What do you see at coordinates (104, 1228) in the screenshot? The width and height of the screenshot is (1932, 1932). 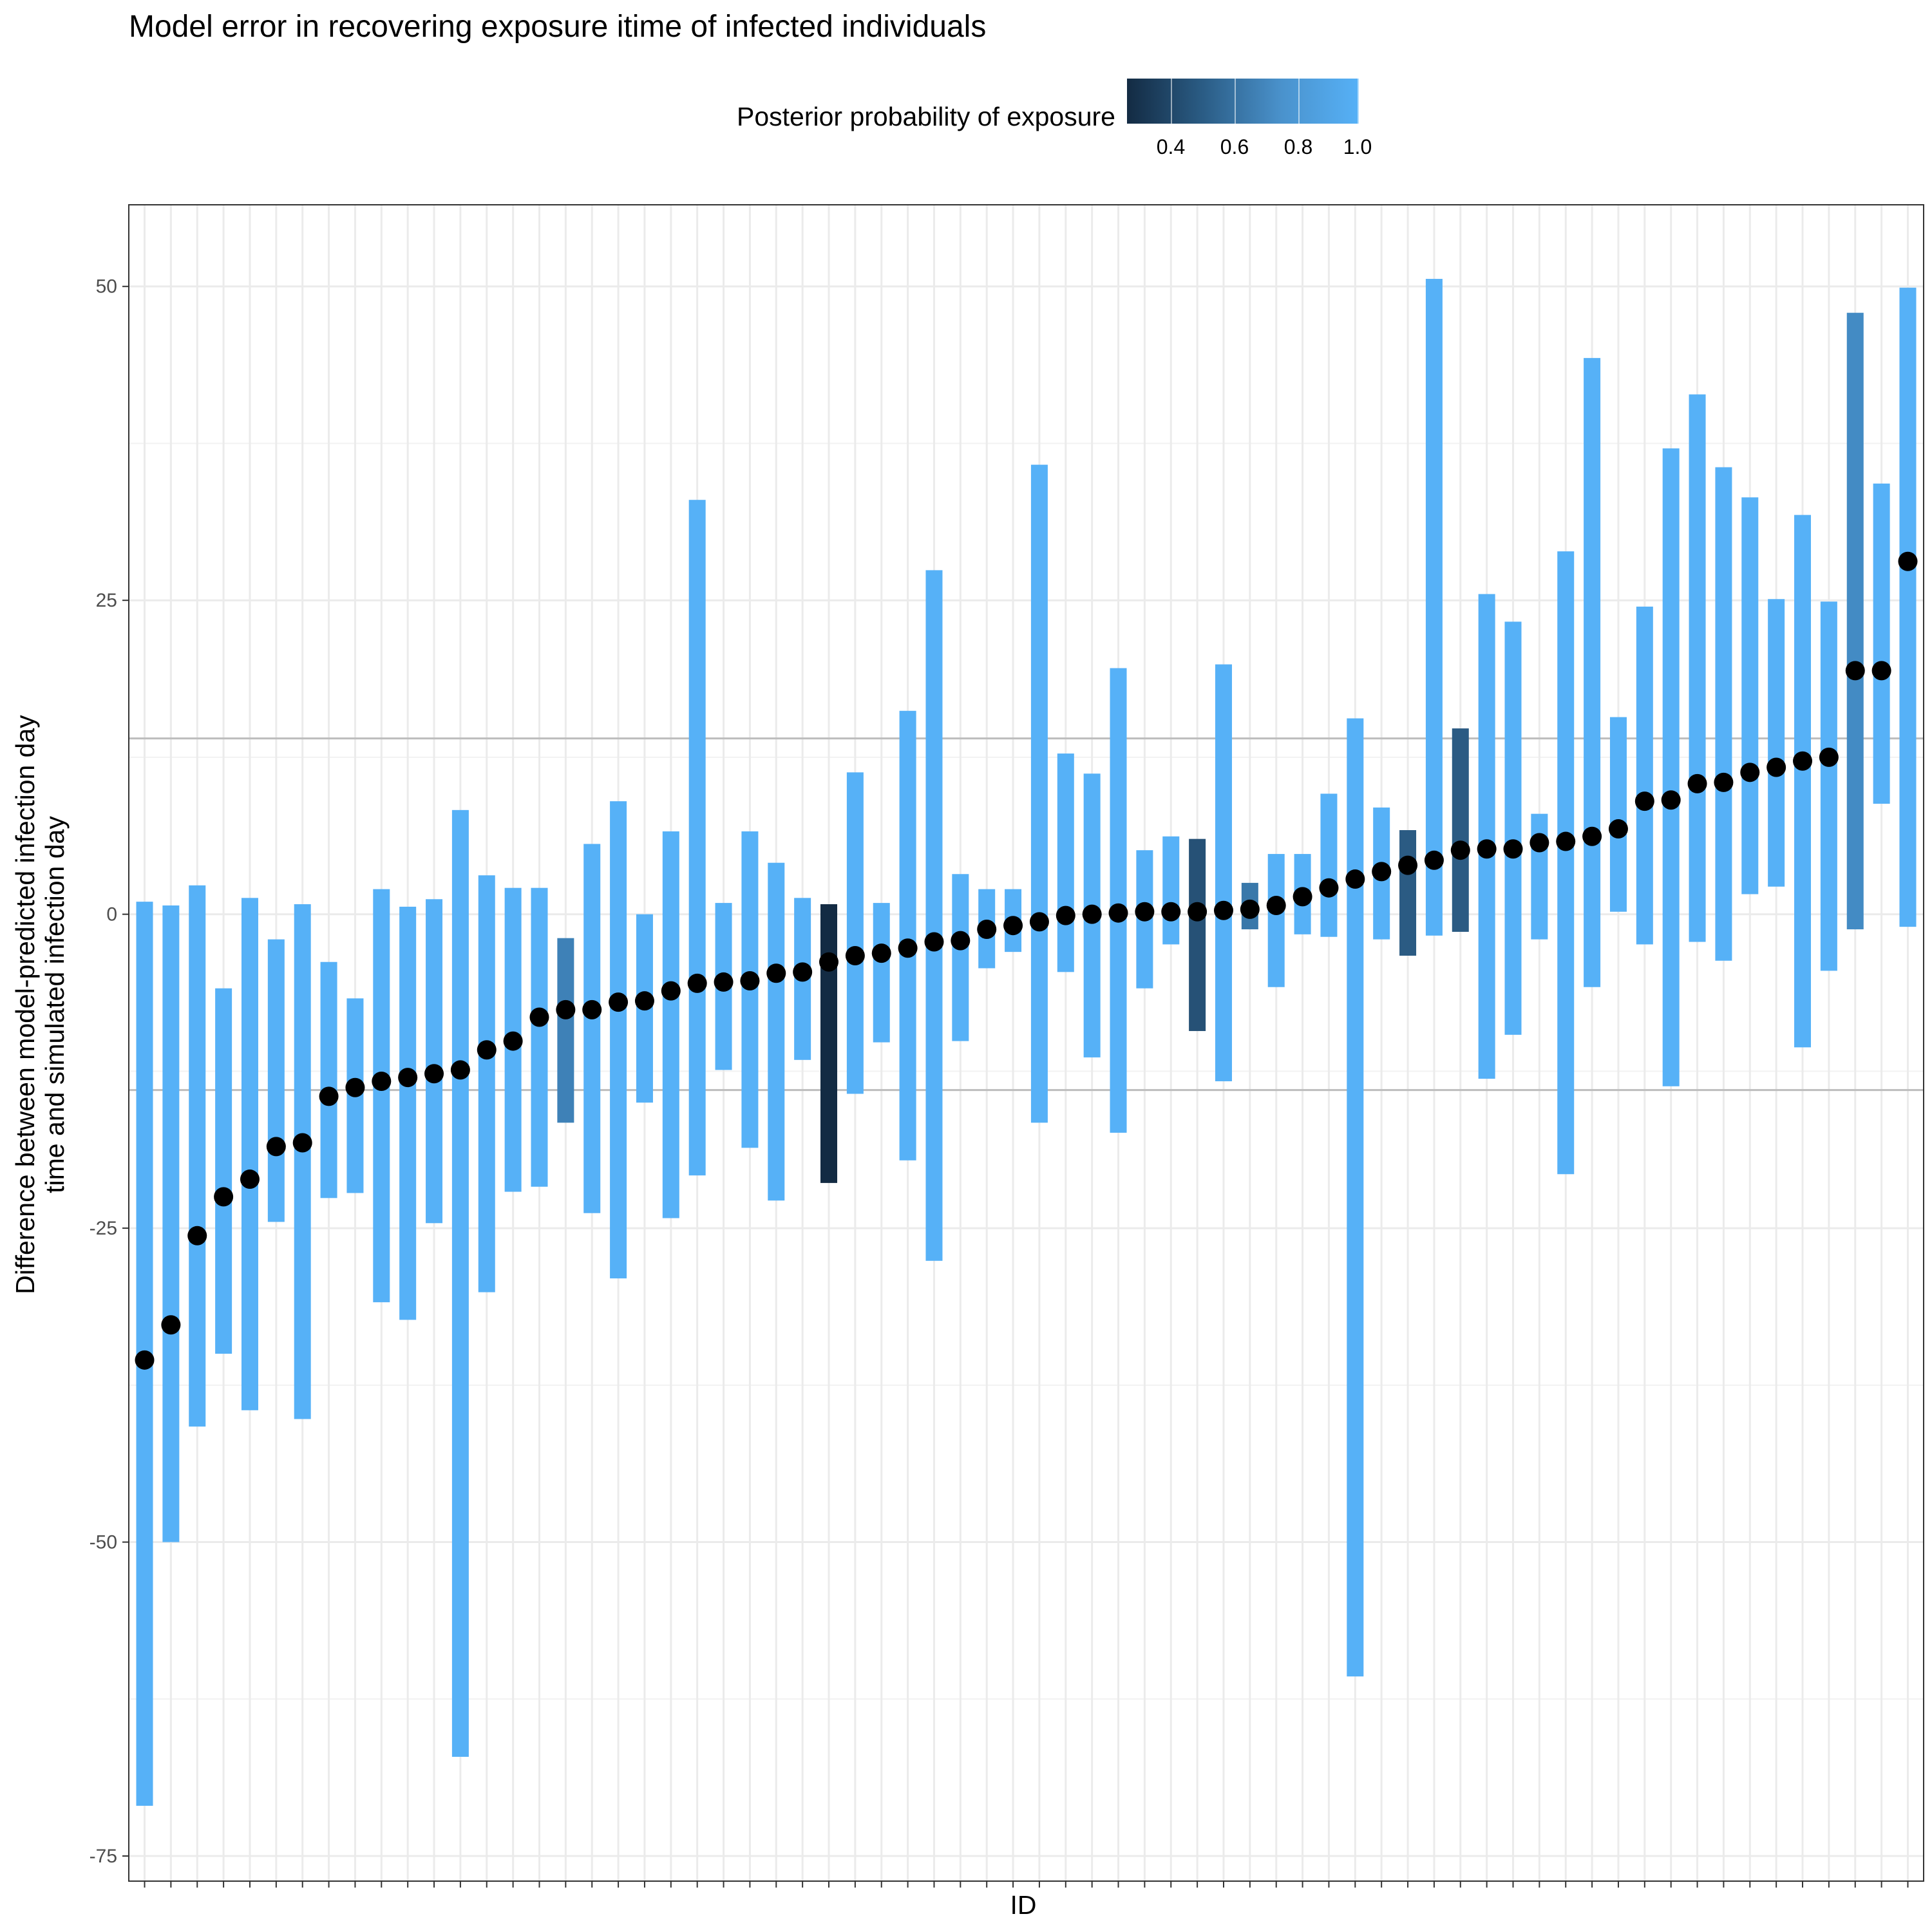 I see `y-axis-tick-label: -25` at bounding box center [104, 1228].